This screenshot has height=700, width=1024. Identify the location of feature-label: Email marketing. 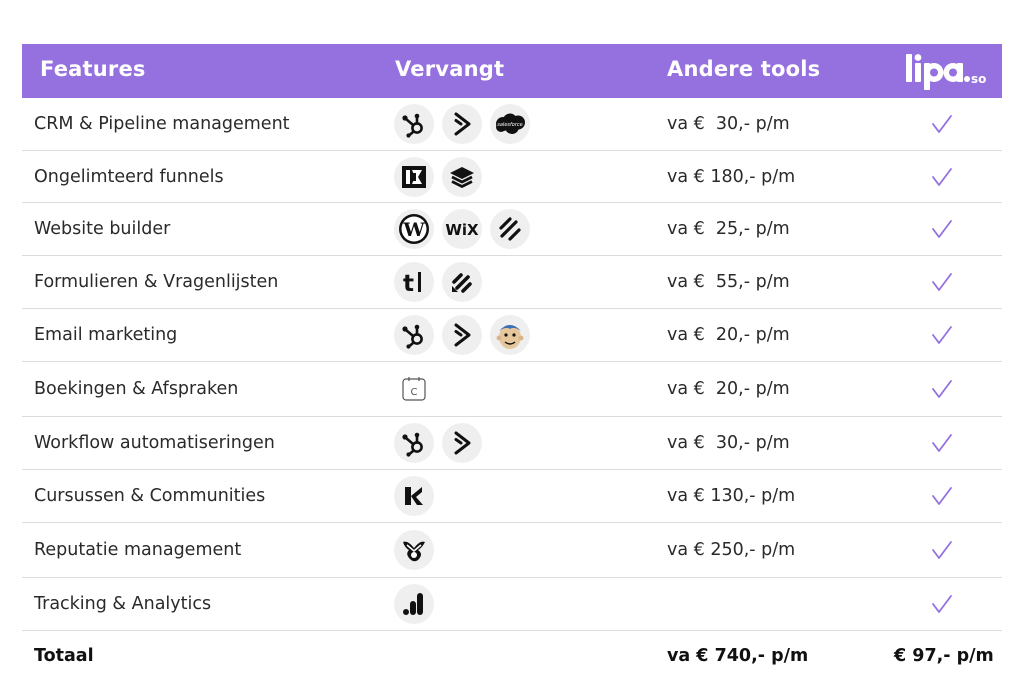
(106, 335).